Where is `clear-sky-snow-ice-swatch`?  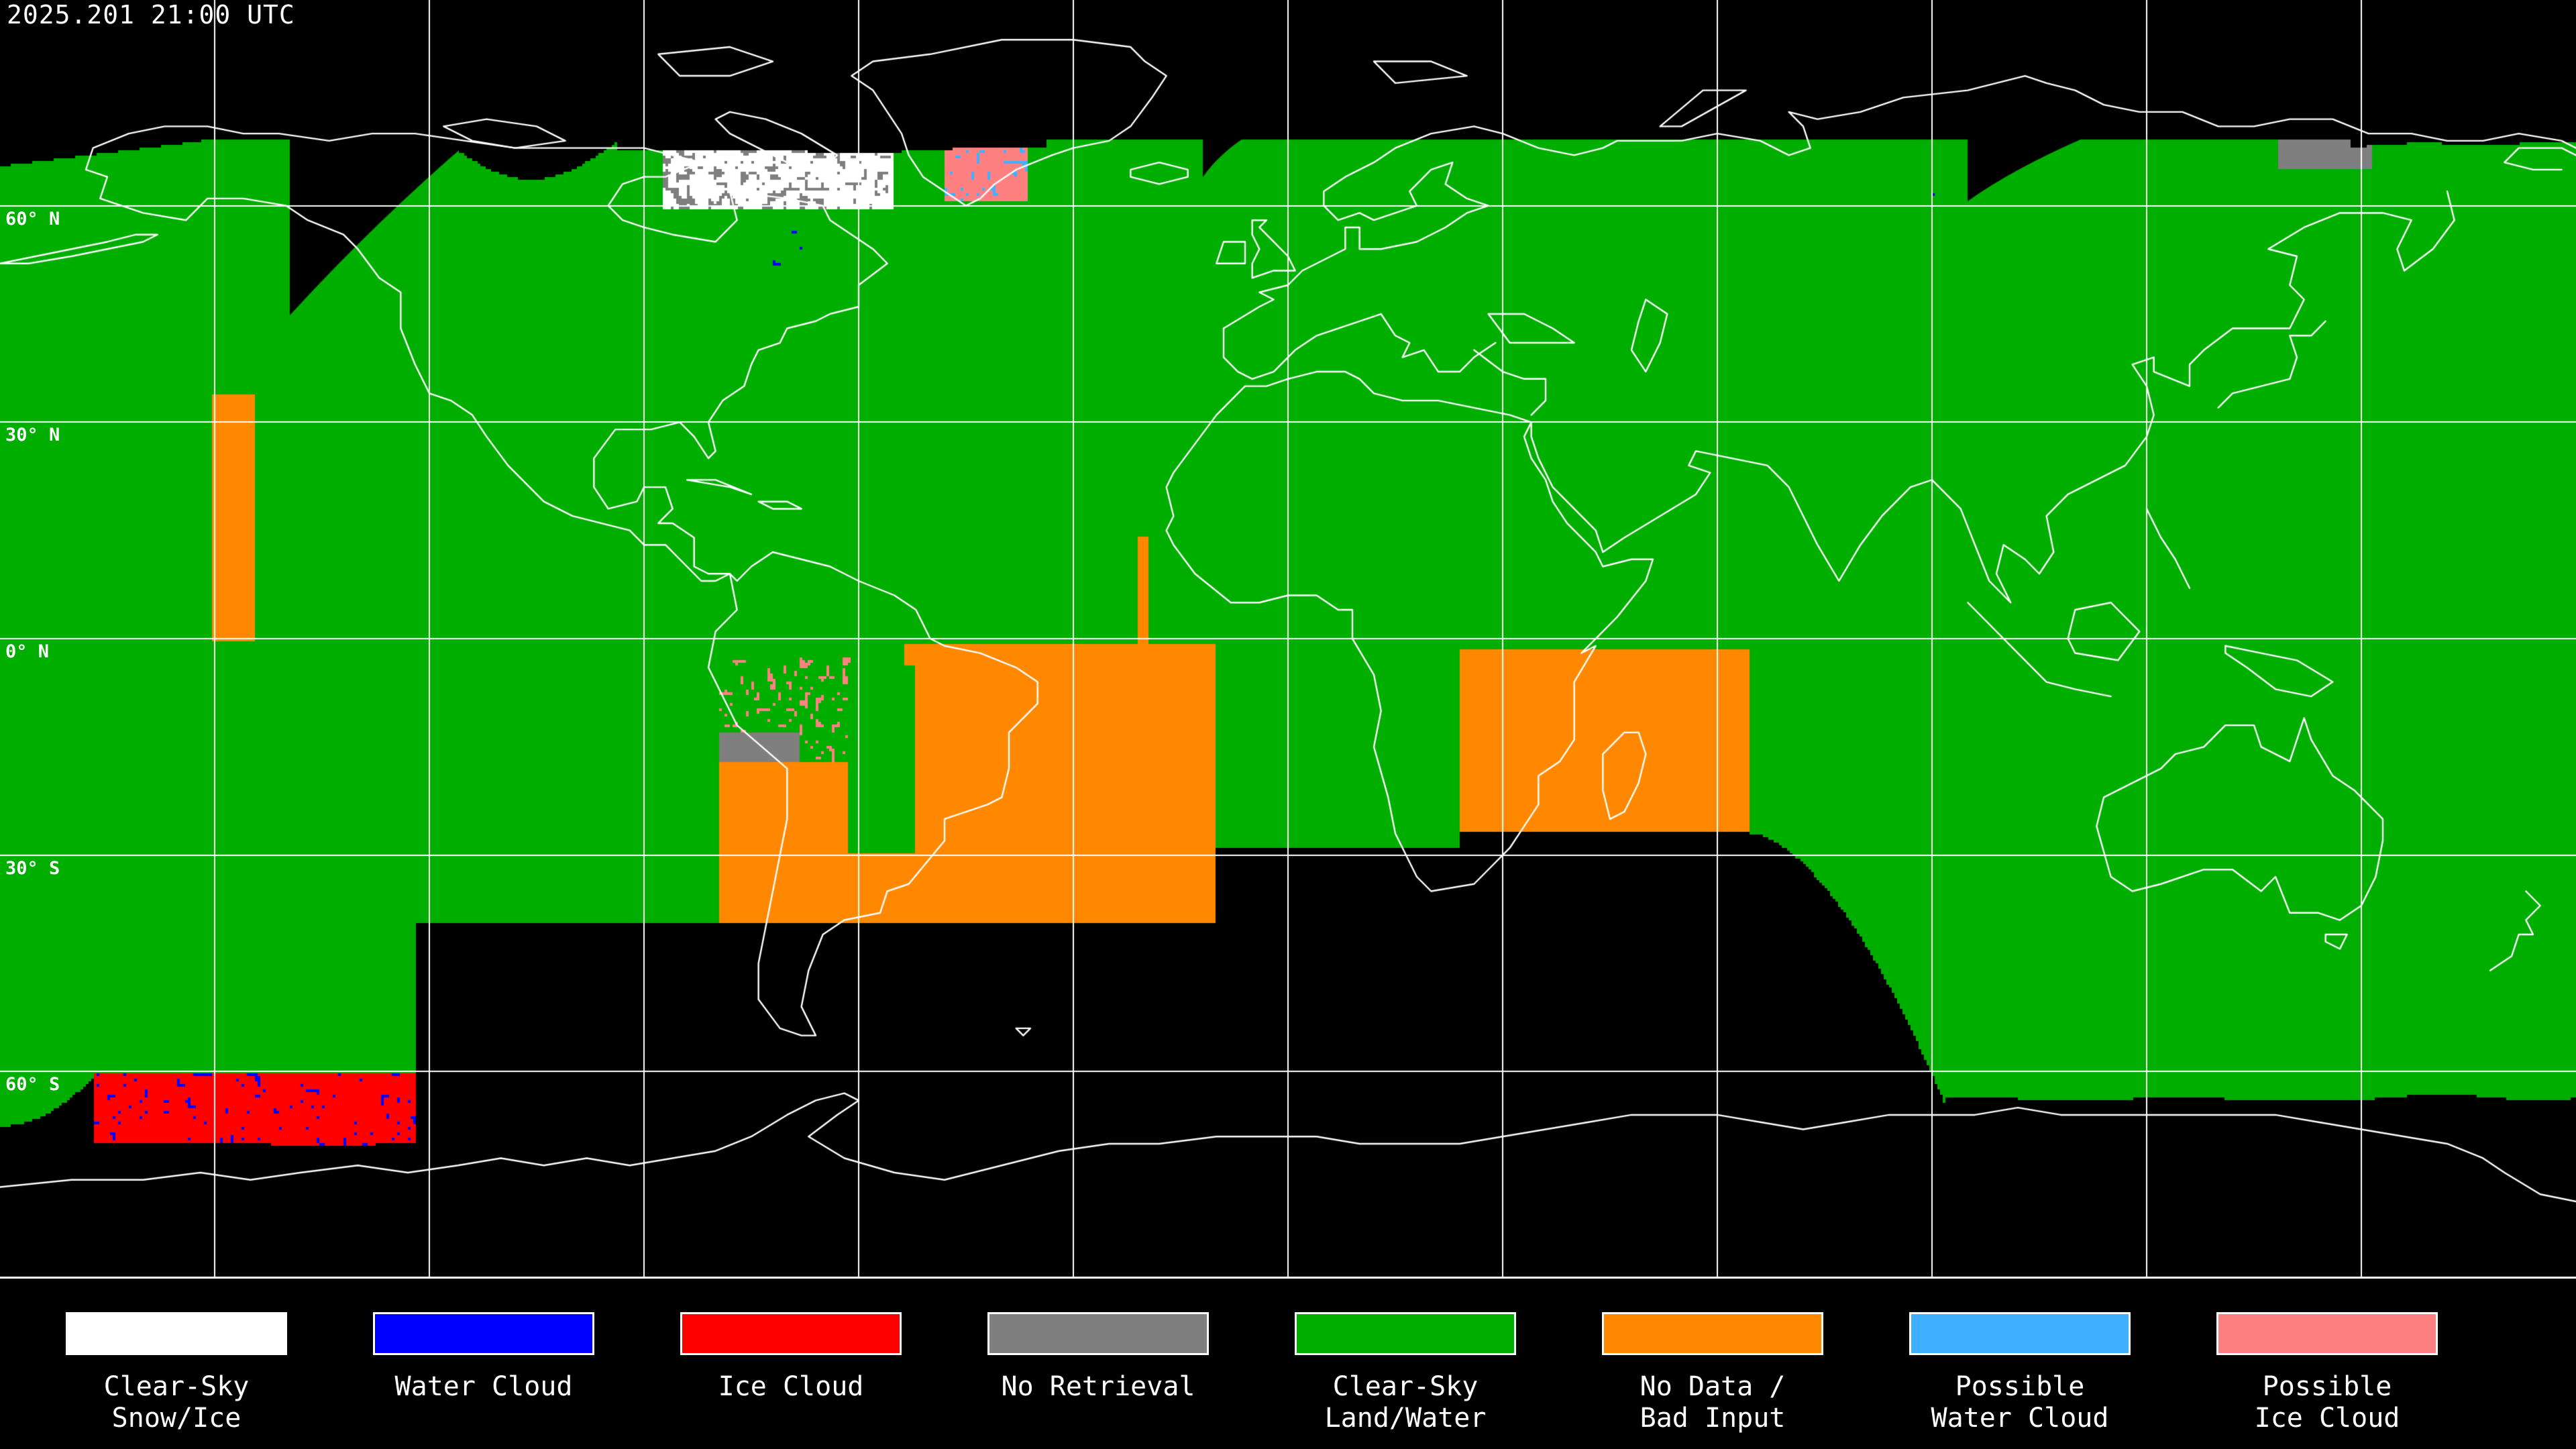 clear-sky-snow-ice-swatch is located at coordinates (176, 1333).